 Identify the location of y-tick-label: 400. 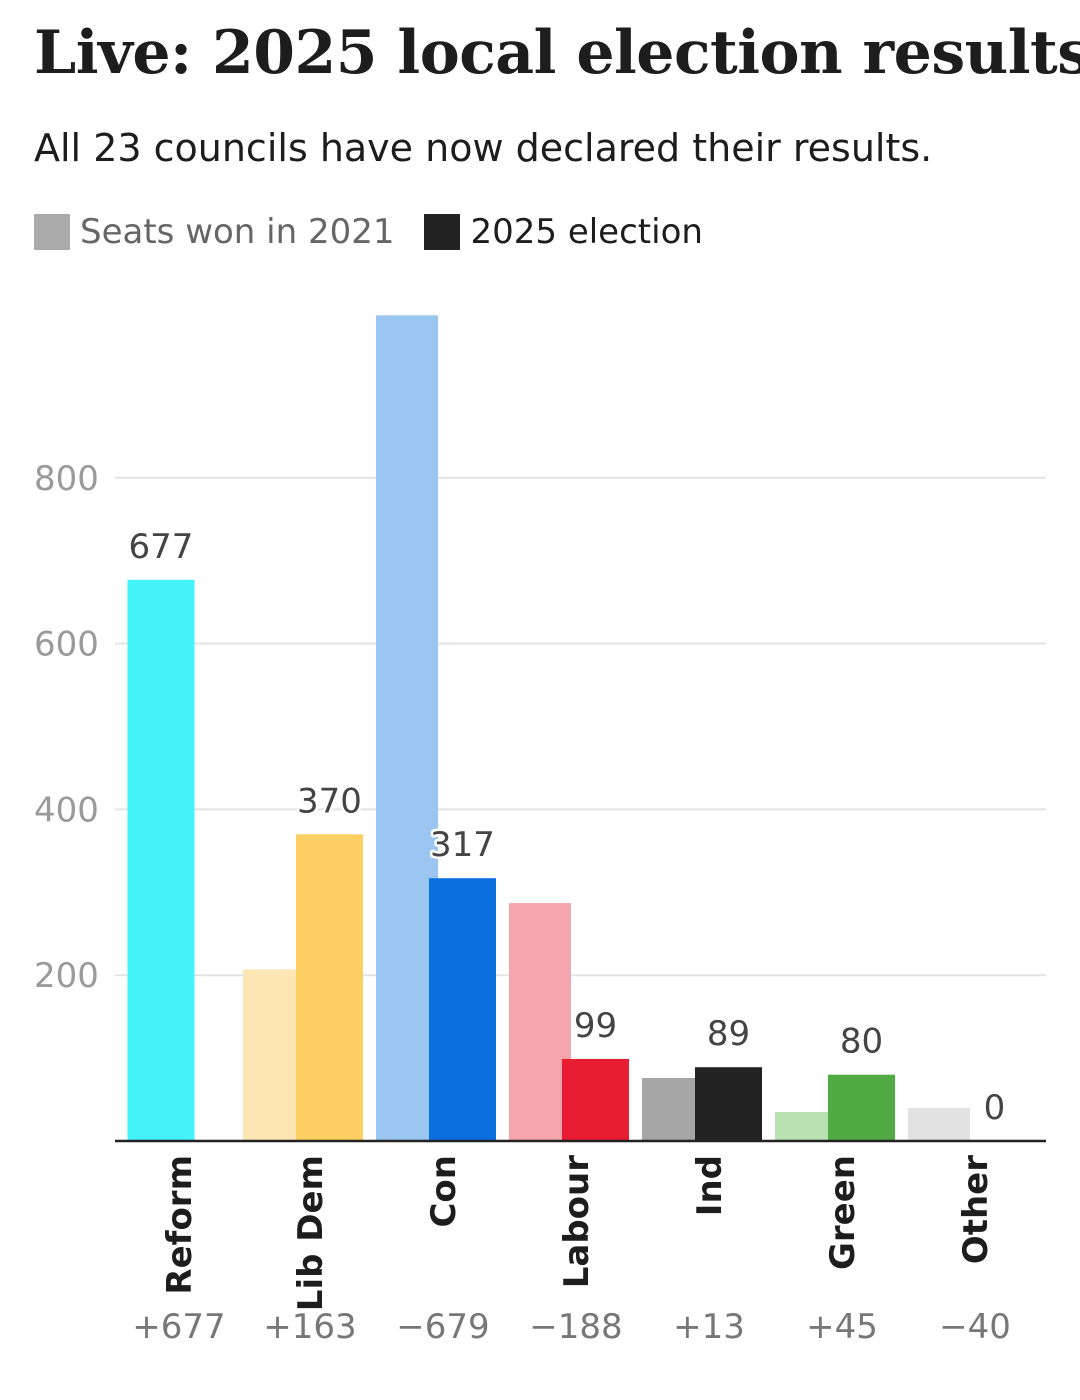
(66, 810).